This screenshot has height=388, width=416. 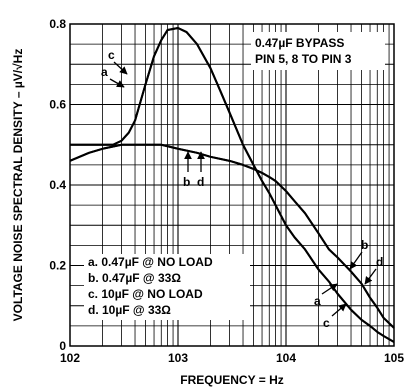 What do you see at coordinates (329, 289) in the screenshot?
I see `arrow-a-lower` at bounding box center [329, 289].